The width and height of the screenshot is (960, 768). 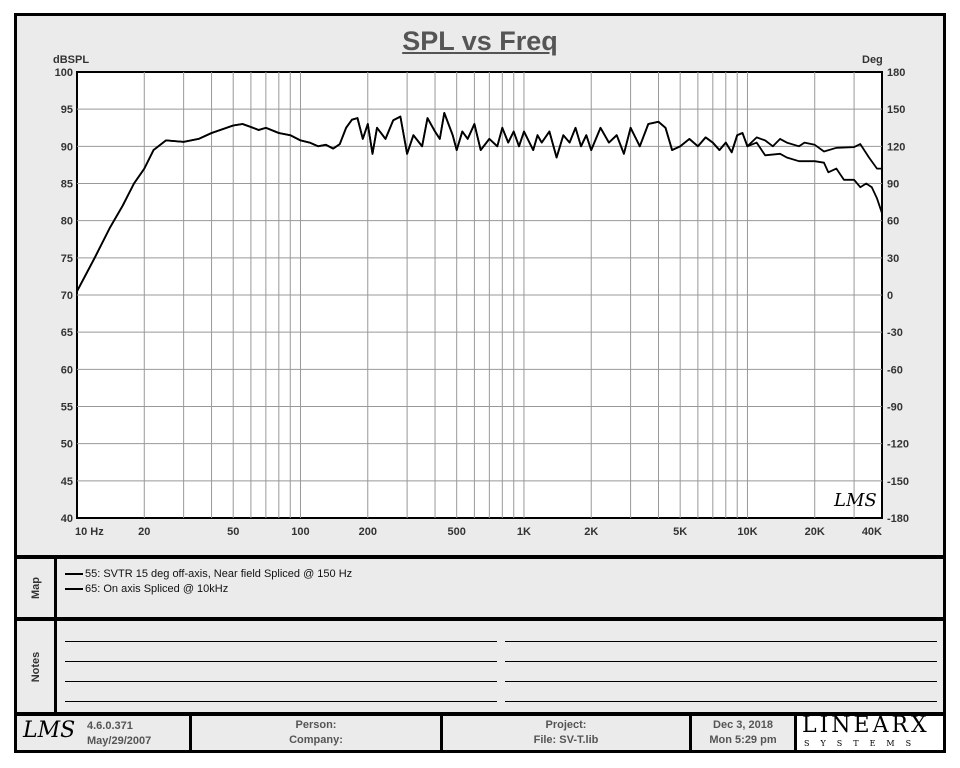 What do you see at coordinates (872, 60) in the screenshot?
I see `y2-axis-label: Deg` at bounding box center [872, 60].